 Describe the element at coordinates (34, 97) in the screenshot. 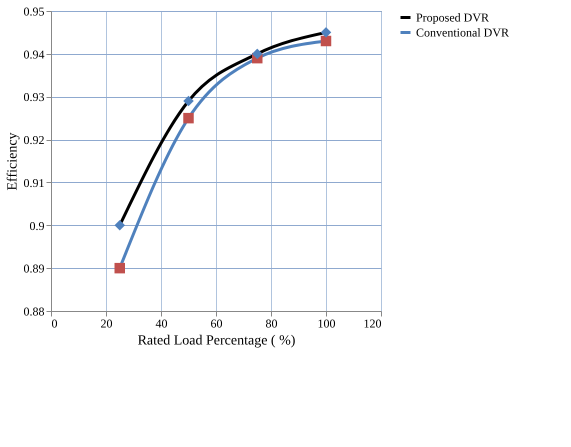

I see `y-tick-label: 0.93` at that location.